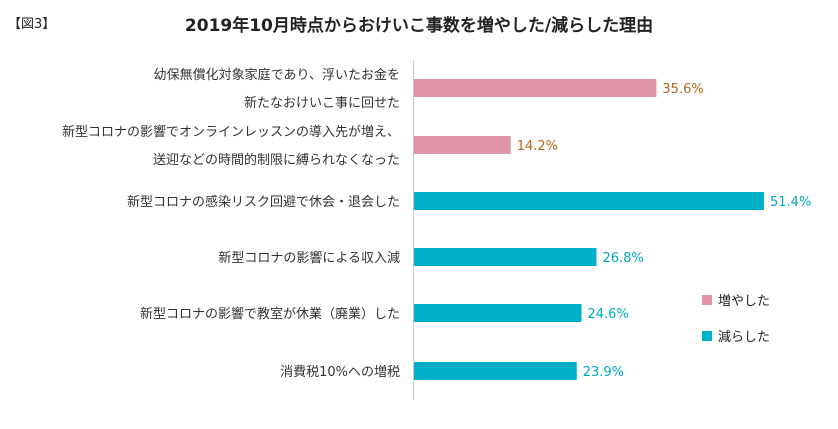 The width and height of the screenshot is (838, 429). I want to click on value-label-5: 23.9%, so click(603, 372).